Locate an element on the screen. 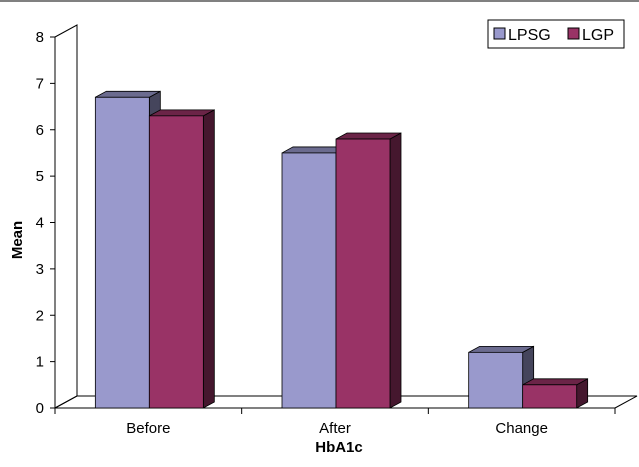 The height and width of the screenshot is (467, 639). y-tick-label: 3 is located at coordinates (40, 269).